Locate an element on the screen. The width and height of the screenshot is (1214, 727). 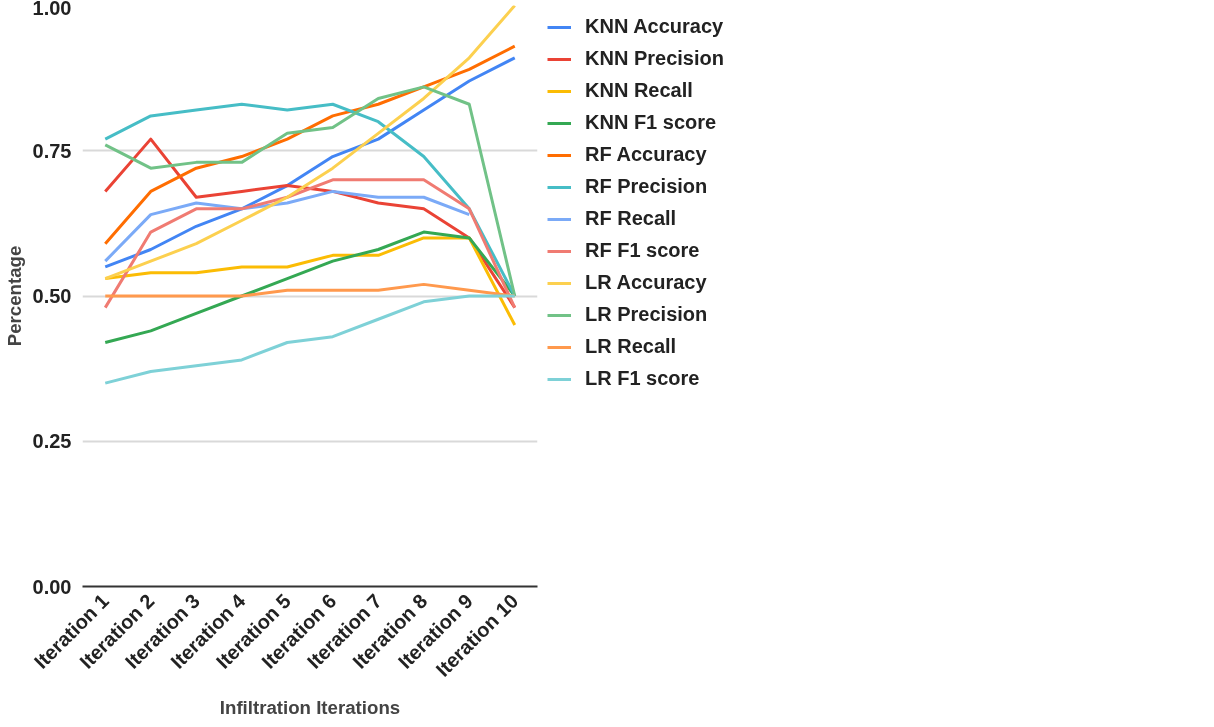
y-axis-title: Percentage is located at coordinates (14, 296).